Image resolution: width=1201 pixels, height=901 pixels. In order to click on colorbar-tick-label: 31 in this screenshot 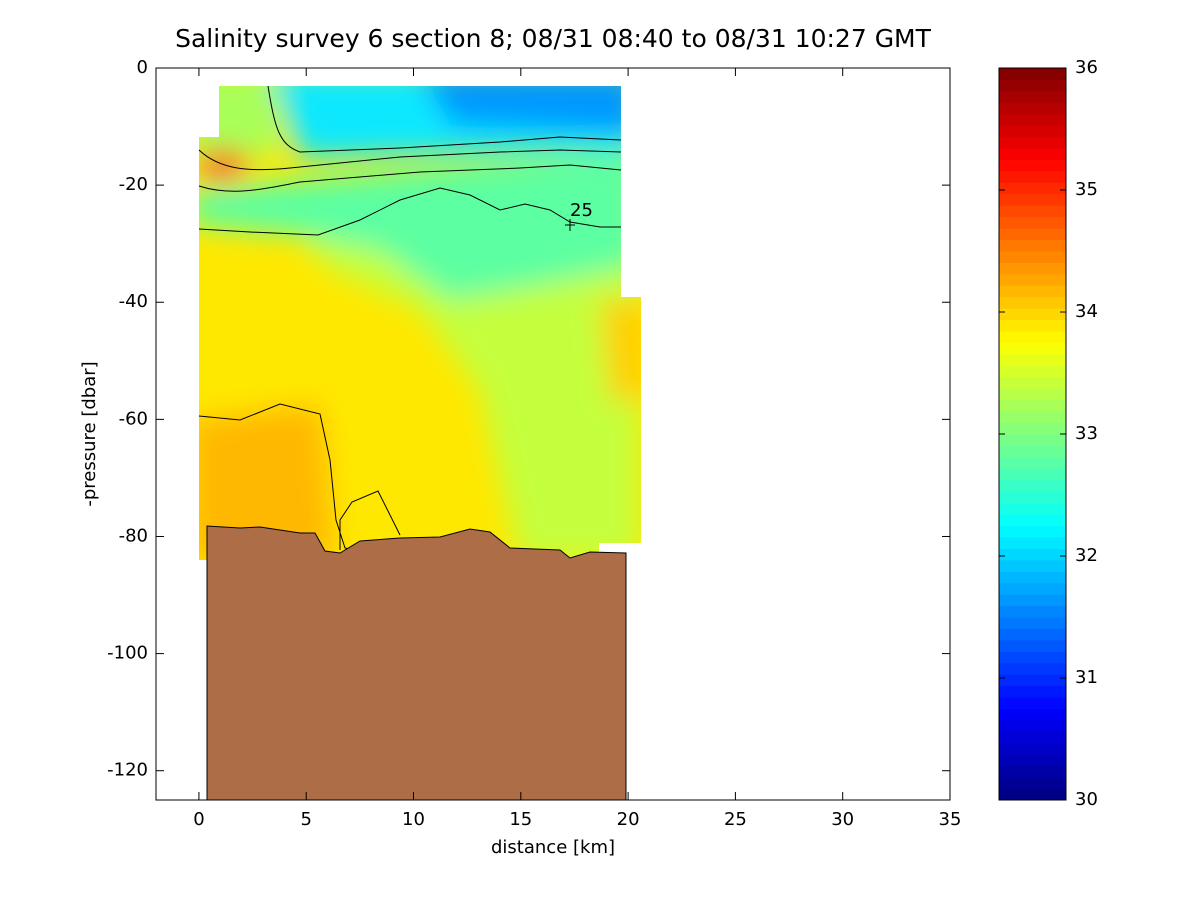, I will do `click(1086, 677)`.